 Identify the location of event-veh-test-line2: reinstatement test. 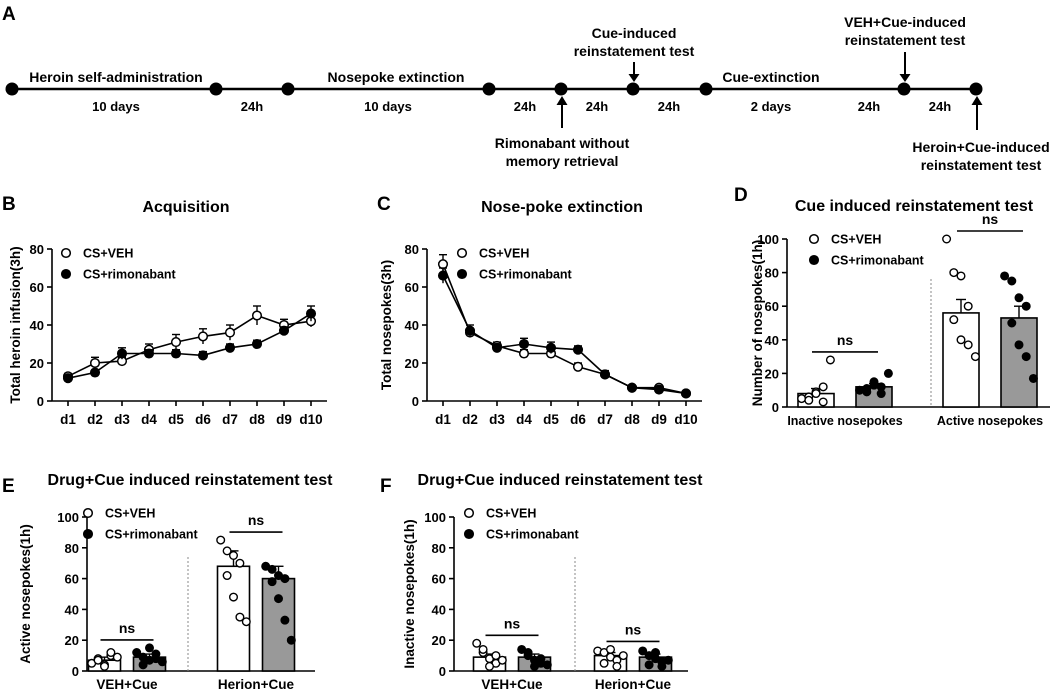
(905, 40).